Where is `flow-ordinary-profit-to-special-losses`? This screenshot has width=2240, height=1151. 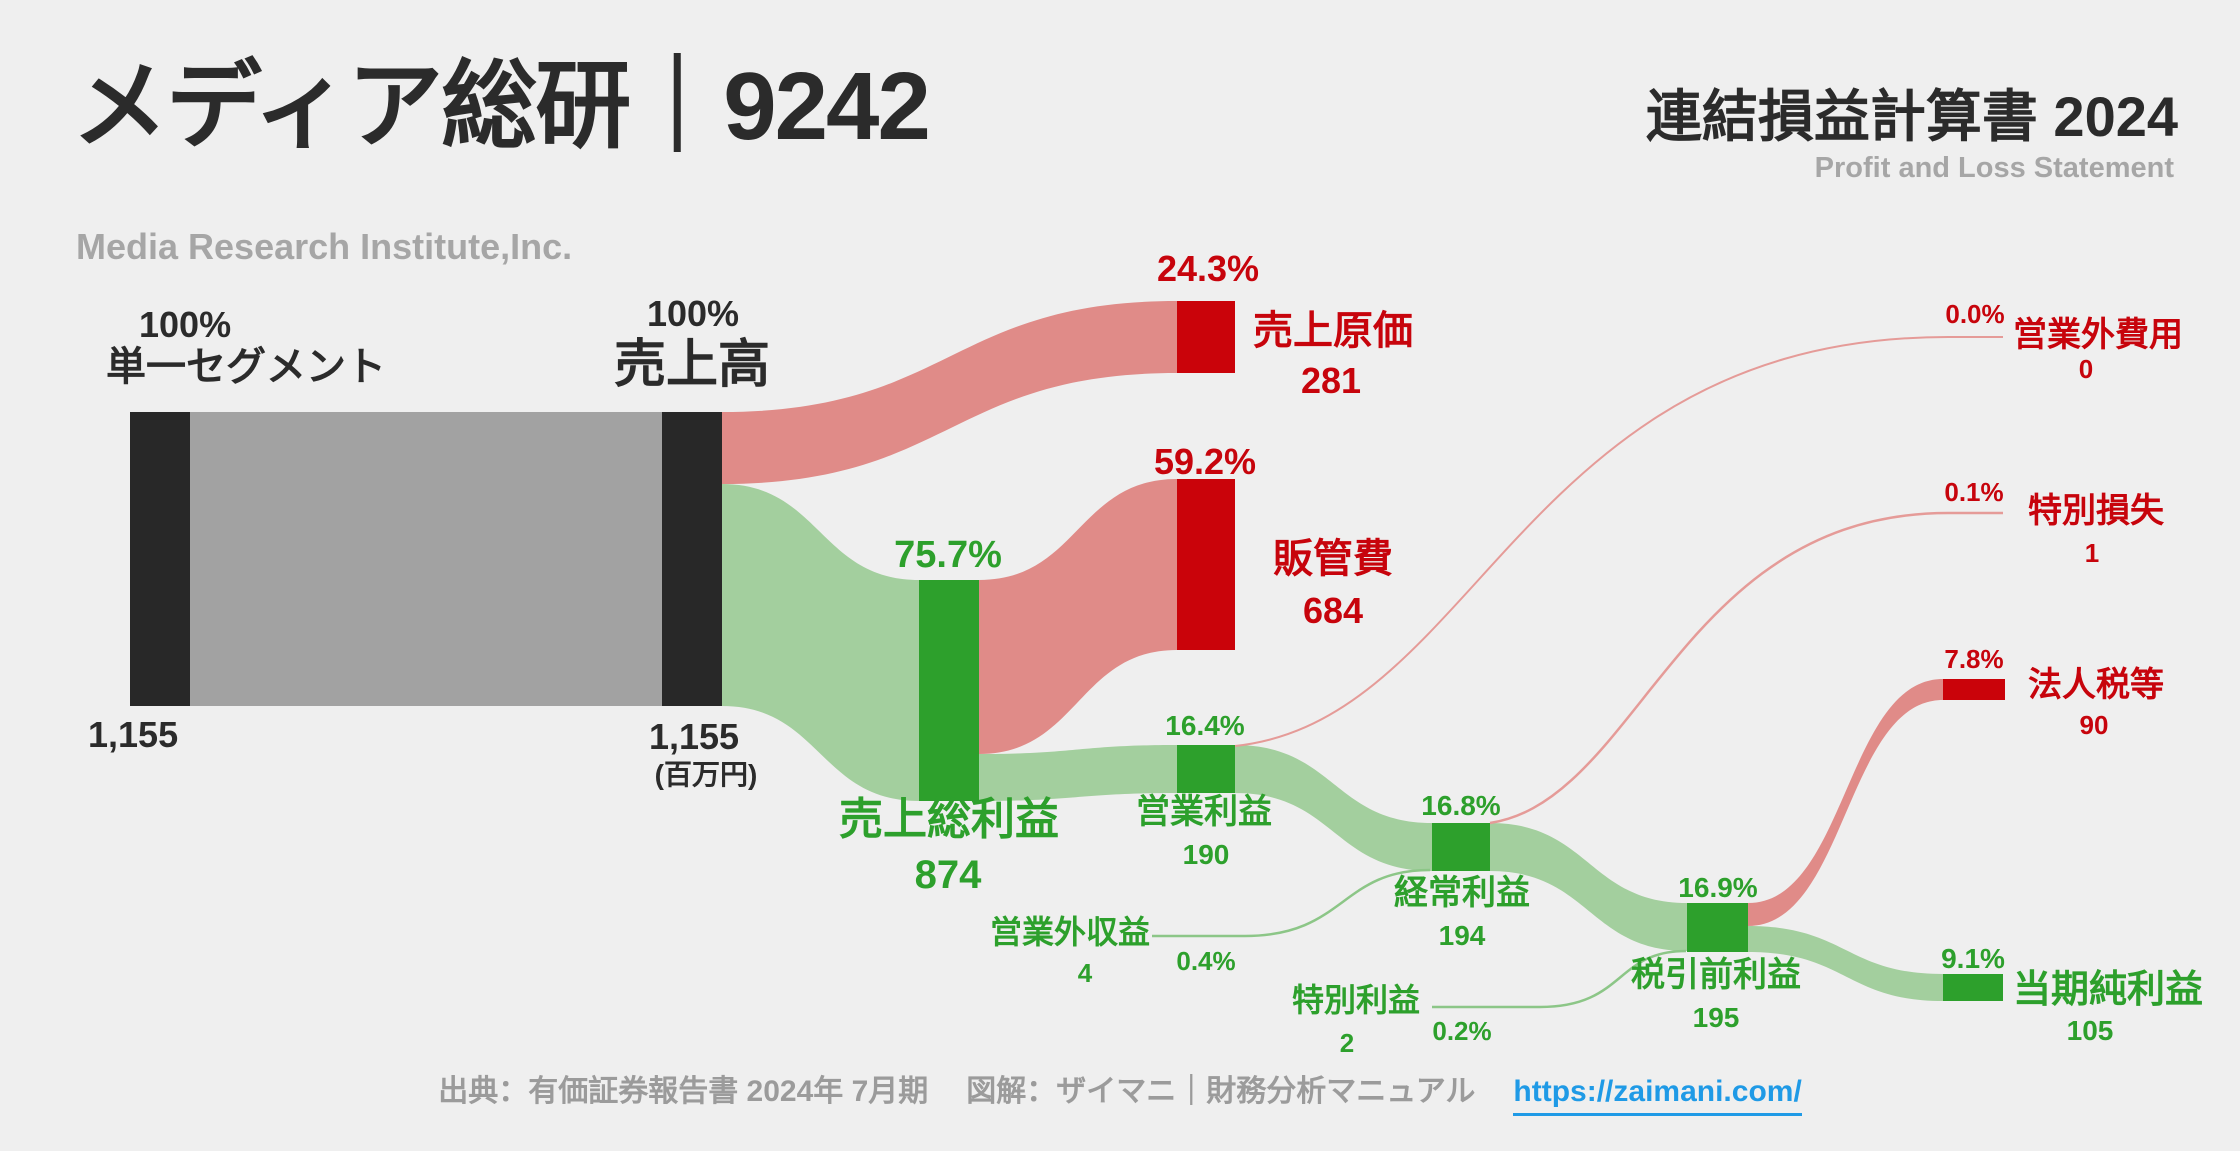 flow-ordinary-profit-to-special-losses is located at coordinates (1746, 668).